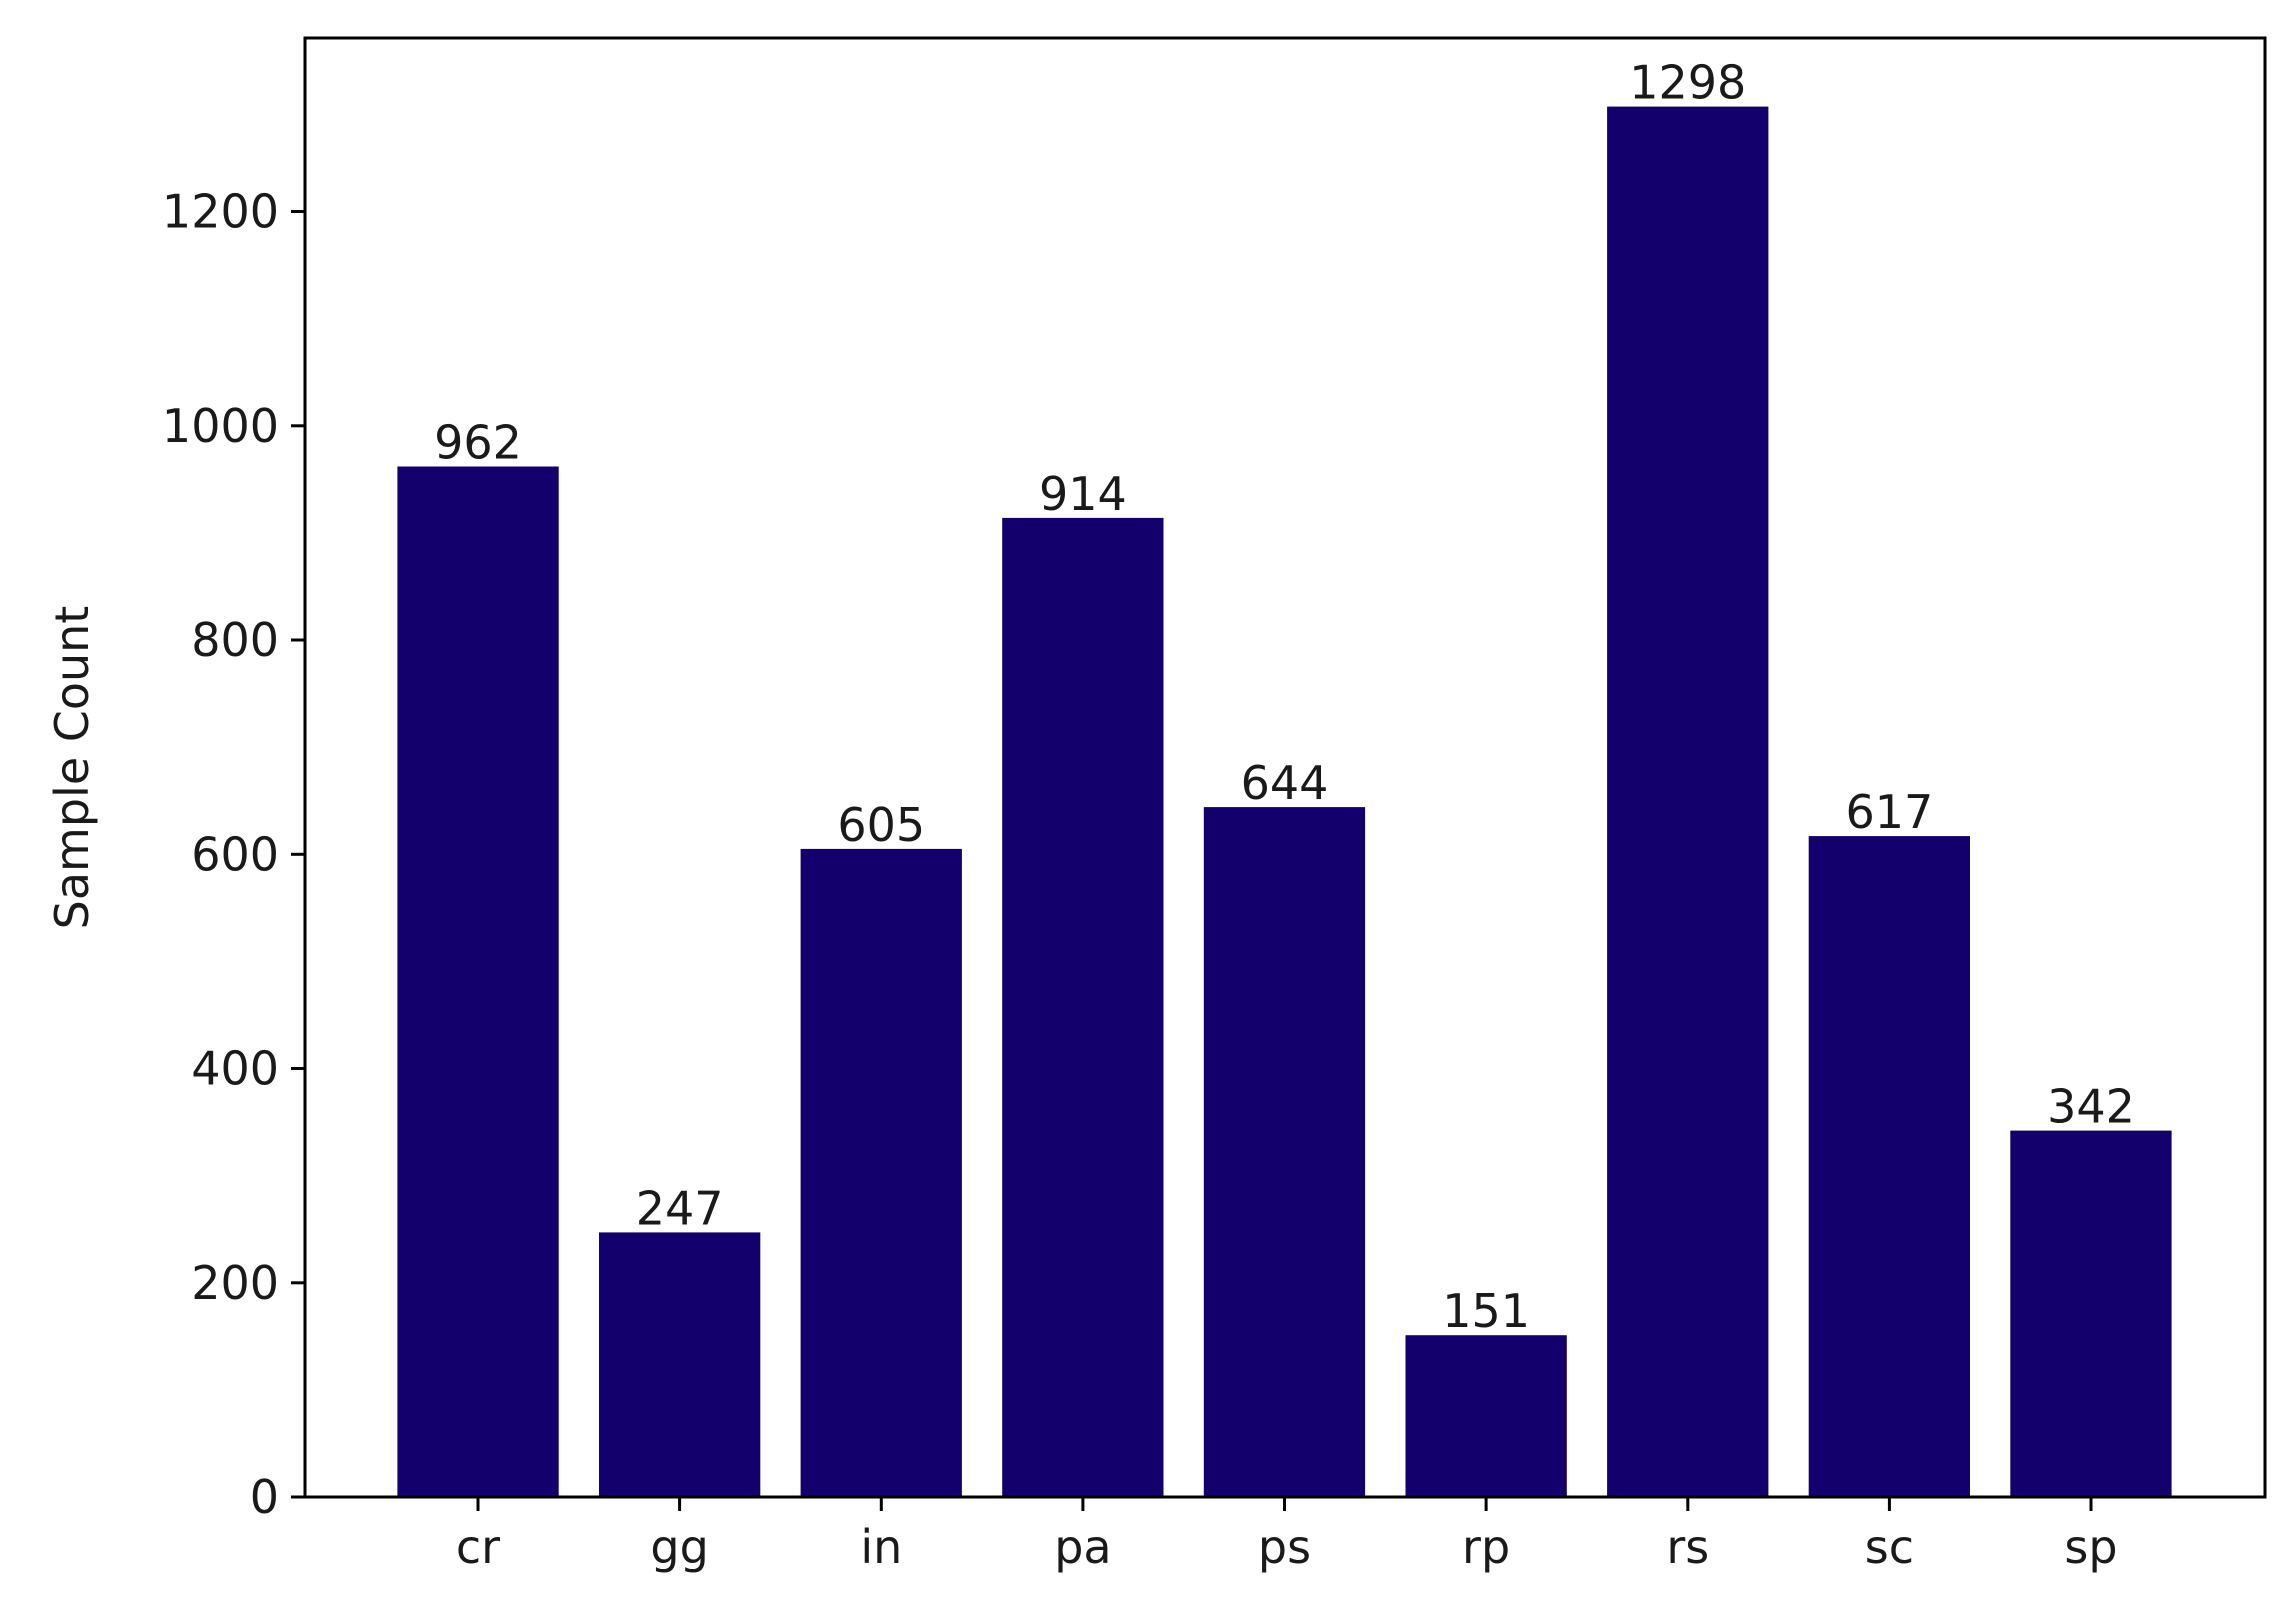  I want to click on data-label-gg: 247, so click(680, 1208).